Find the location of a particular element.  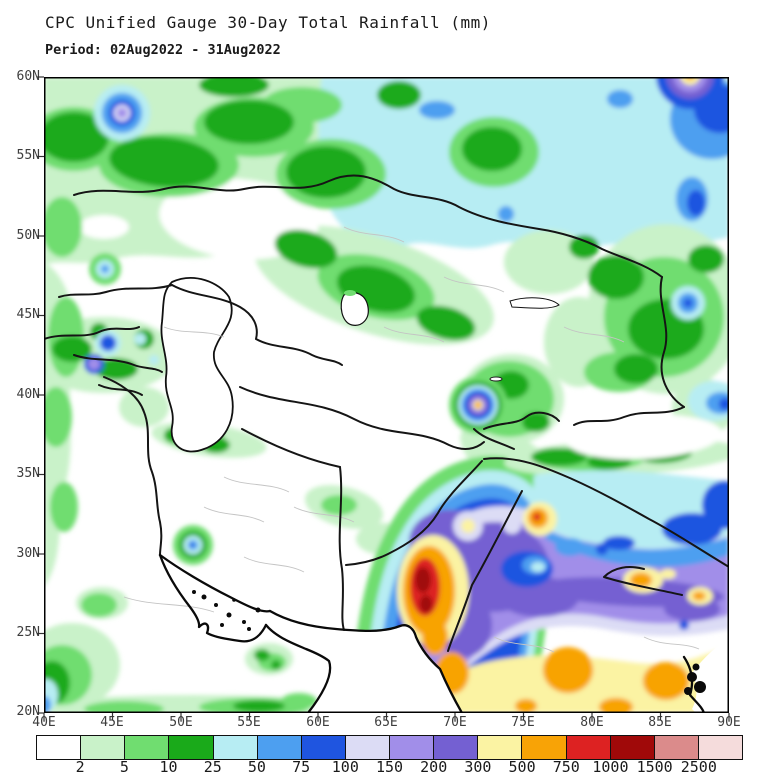

lon-tick-label: 50E is located at coordinates (181, 722).